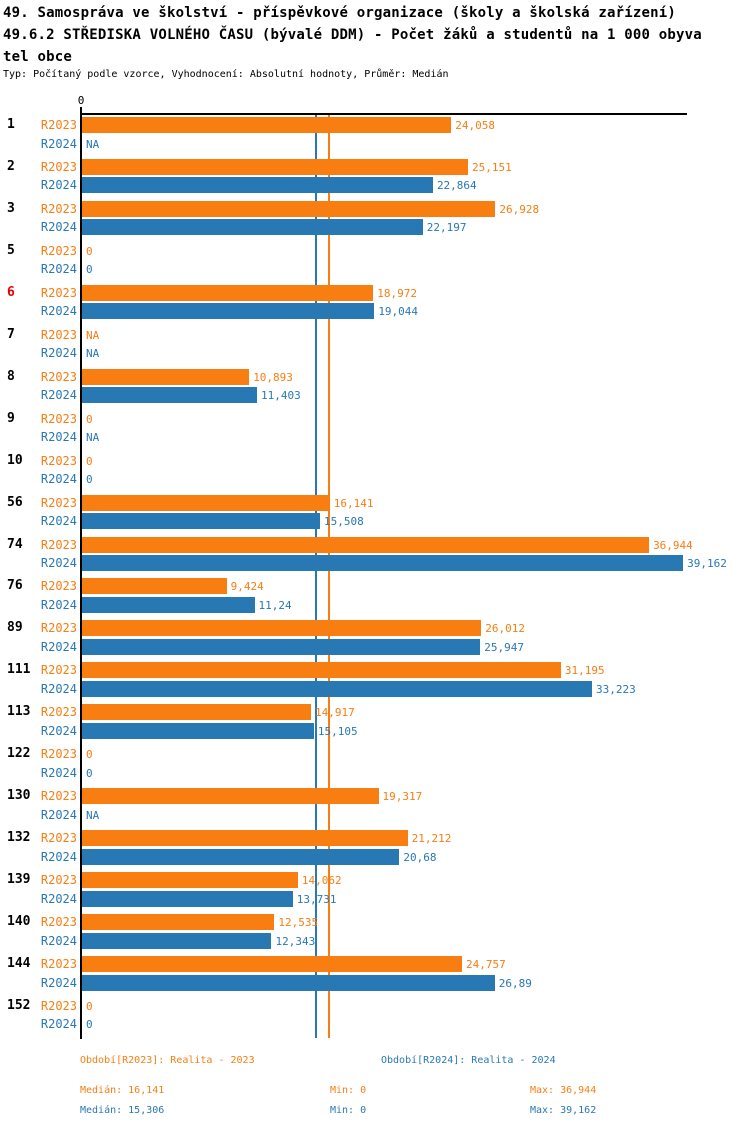 This screenshot has height=1128, width=750. What do you see at coordinates (275, 605) in the screenshot?
I see `value-label-r2024: 11,24` at bounding box center [275, 605].